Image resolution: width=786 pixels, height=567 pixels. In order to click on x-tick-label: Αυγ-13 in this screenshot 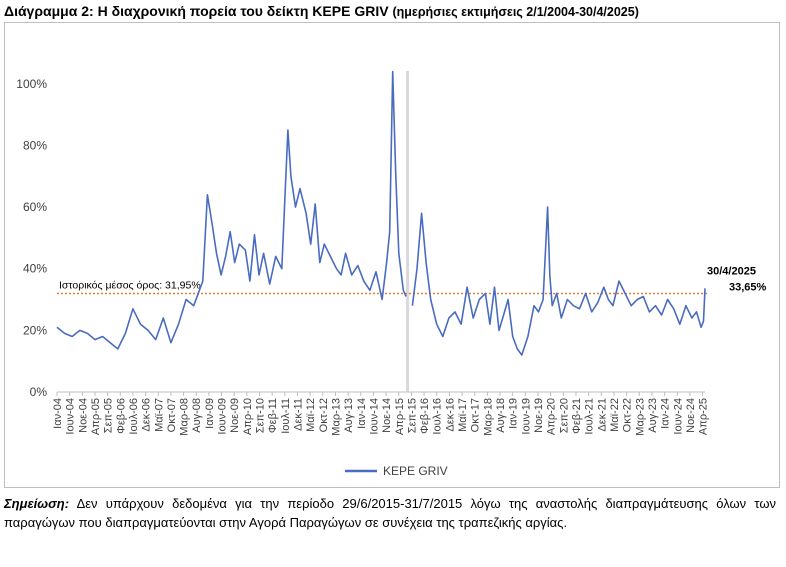, I will do `click(349, 415)`.